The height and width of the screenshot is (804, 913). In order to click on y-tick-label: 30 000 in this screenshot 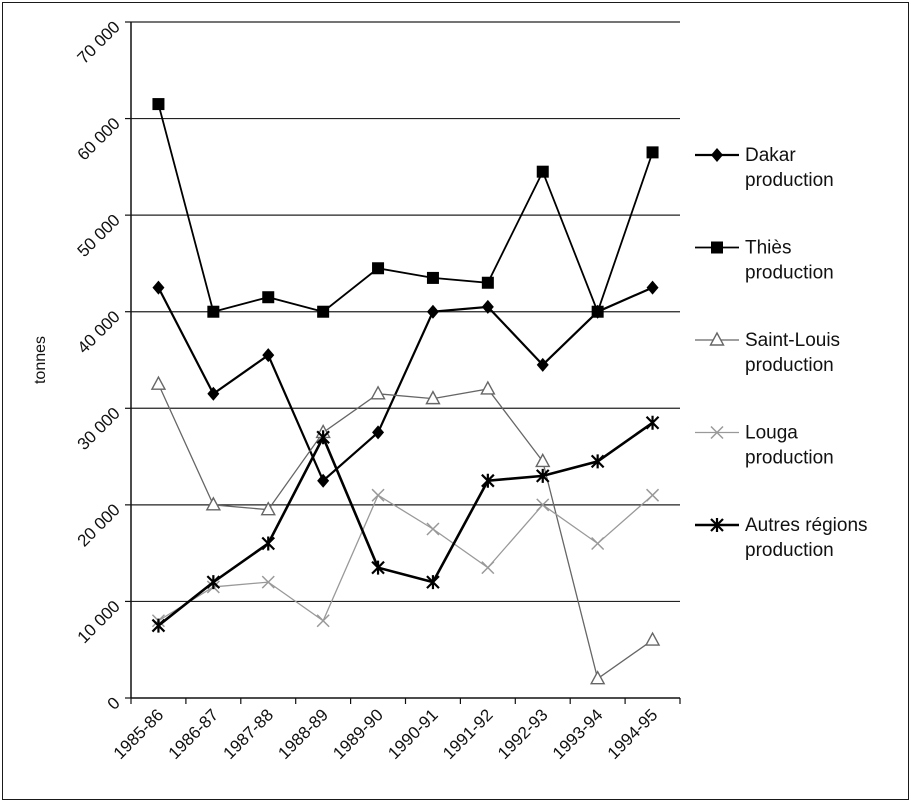, I will do `click(99, 429)`.